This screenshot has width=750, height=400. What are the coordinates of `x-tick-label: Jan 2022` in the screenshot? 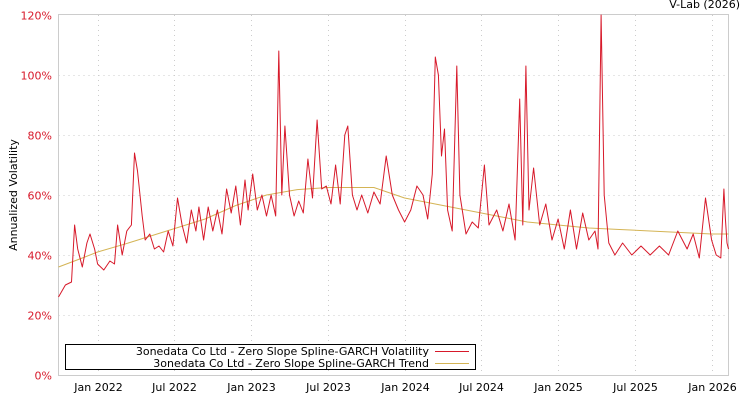 It's located at (97, 387).